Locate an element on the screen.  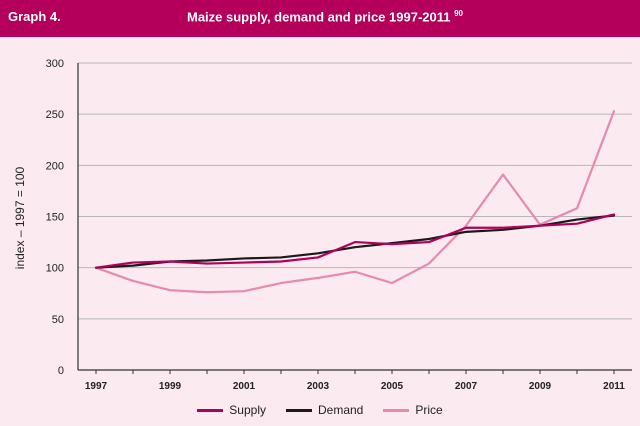
legend: Supply Demand Price is located at coordinates (320, 410).